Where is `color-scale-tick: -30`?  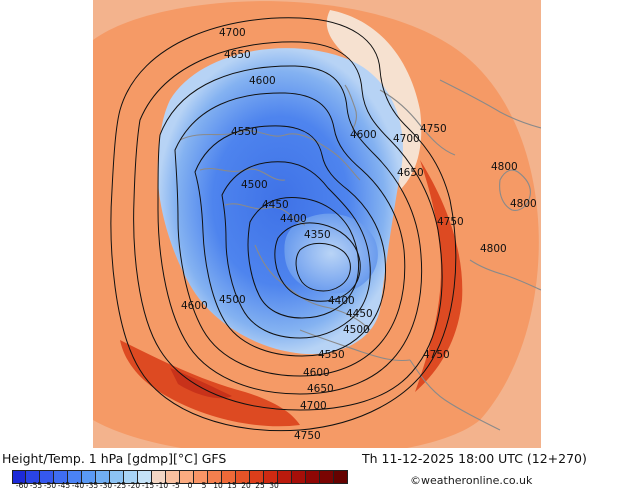
color-scale-tick: -30 is located at coordinates (106, 485).